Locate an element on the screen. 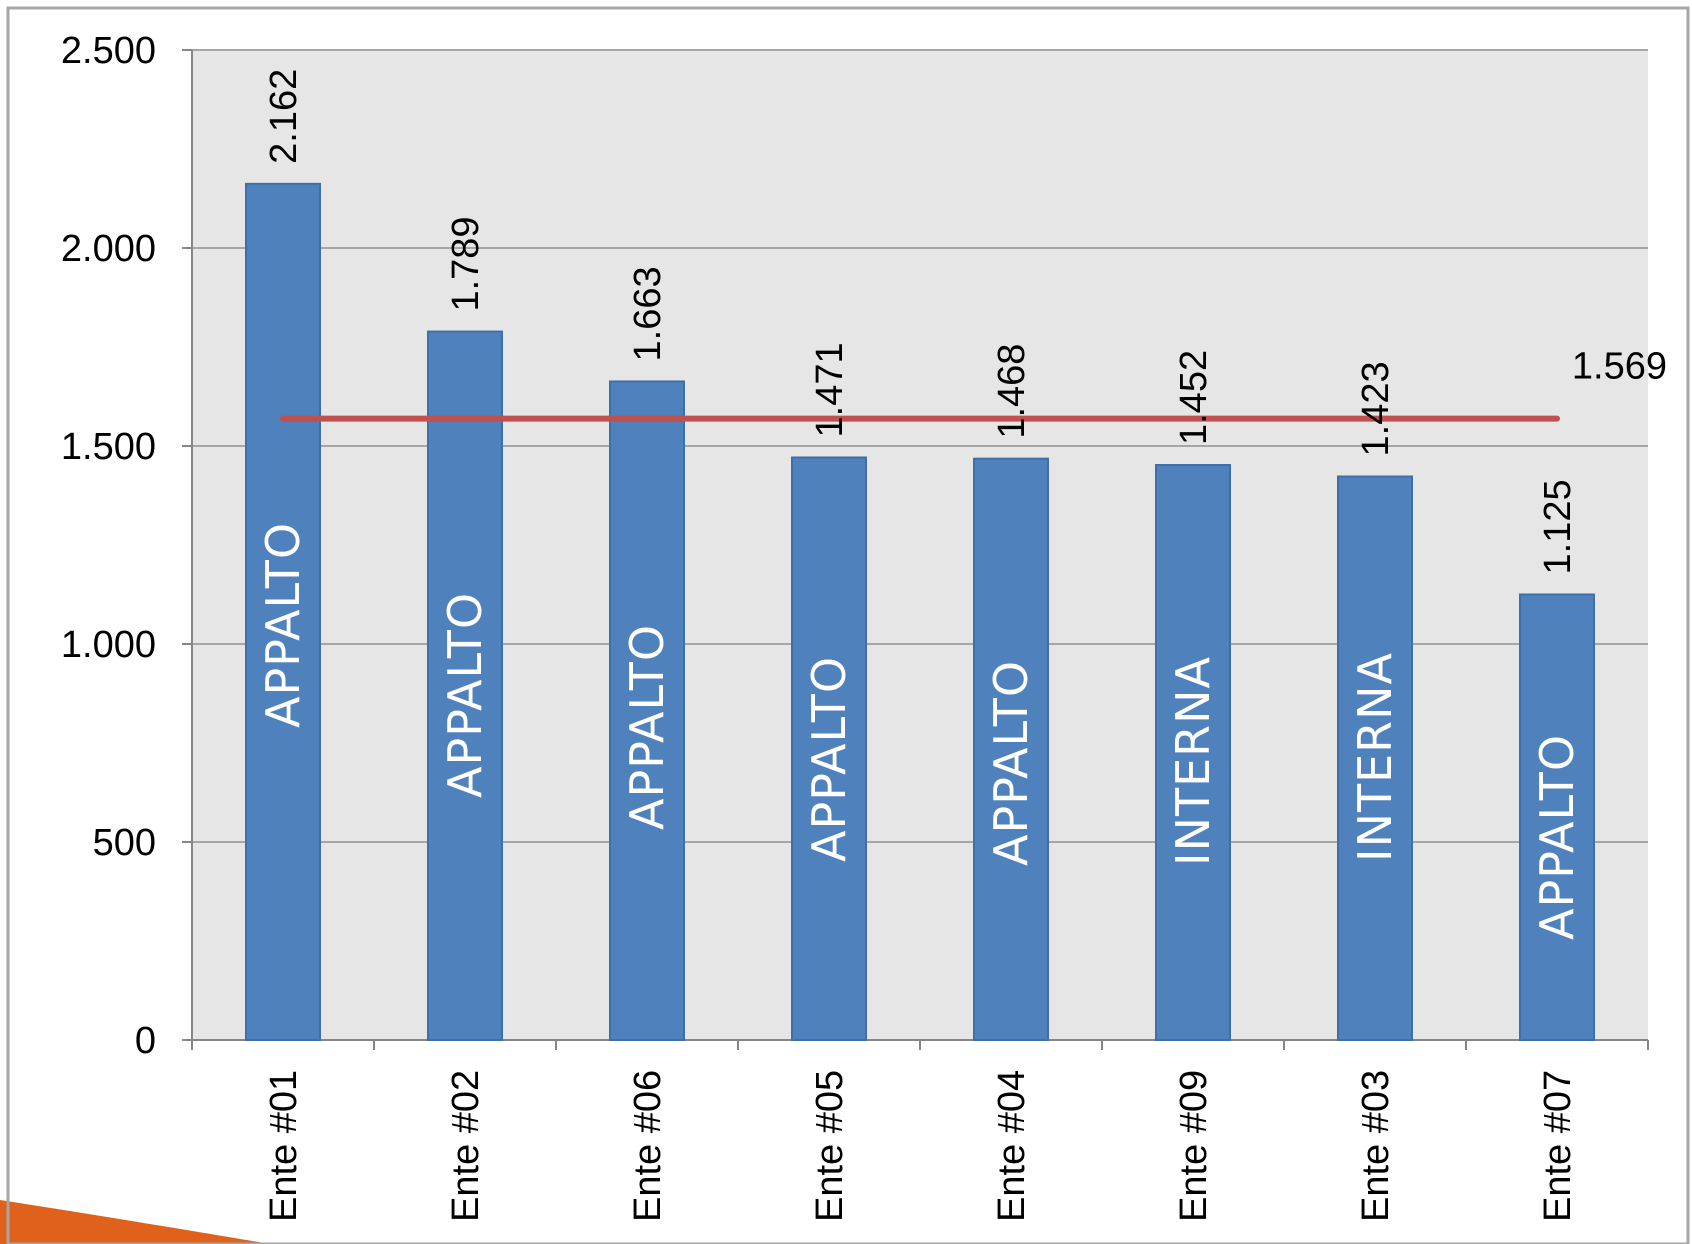 The height and width of the screenshot is (1244, 1692). x-tick-label: Ente #07 is located at coordinates (1558, 1146).